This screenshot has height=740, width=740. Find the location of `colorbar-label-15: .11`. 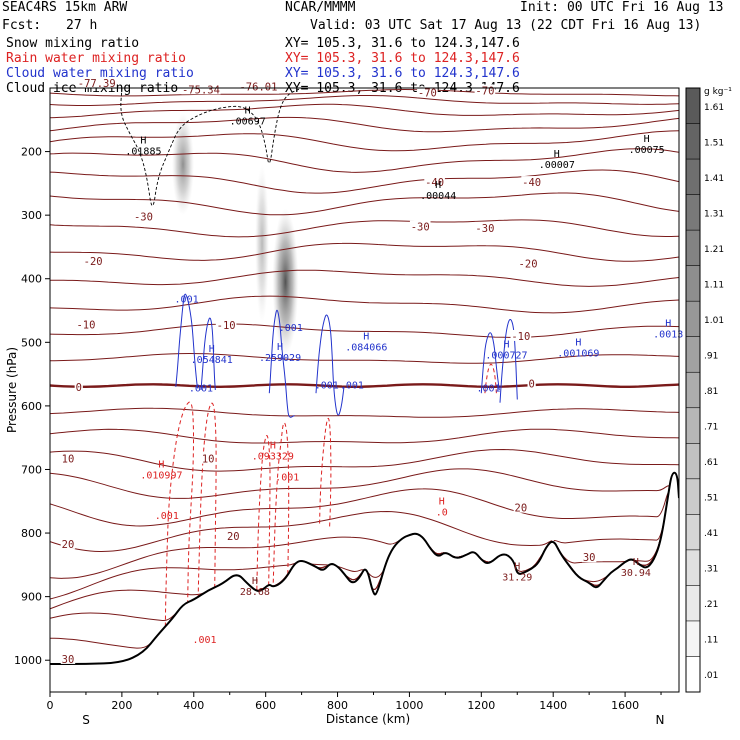

colorbar-label-15: .11 is located at coordinates (711, 641).